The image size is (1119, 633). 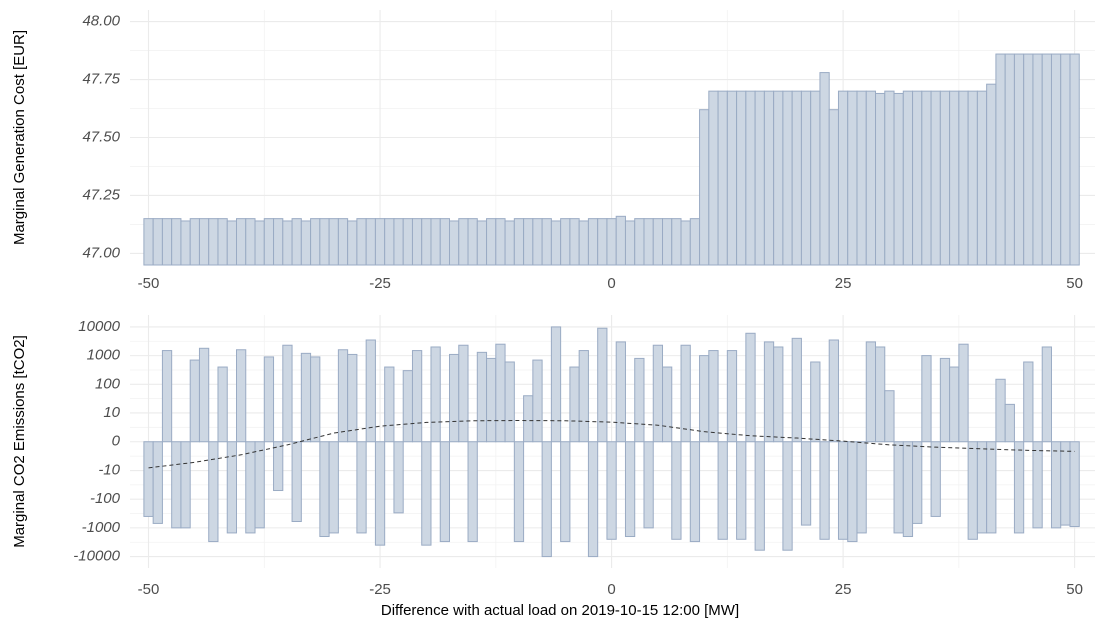 What do you see at coordinates (1074, 283) in the screenshot?
I see `x-tick-label: 50` at bounding box center [1074, 283].